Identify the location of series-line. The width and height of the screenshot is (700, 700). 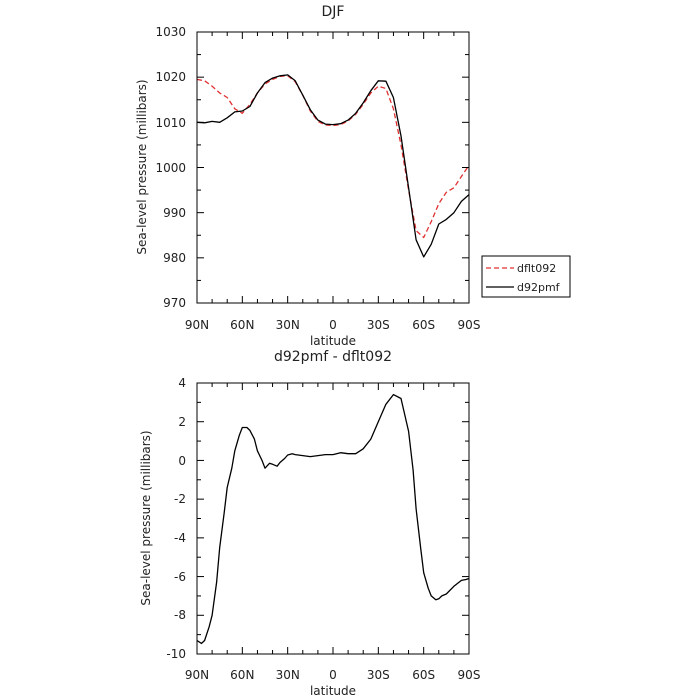
(333, 519).